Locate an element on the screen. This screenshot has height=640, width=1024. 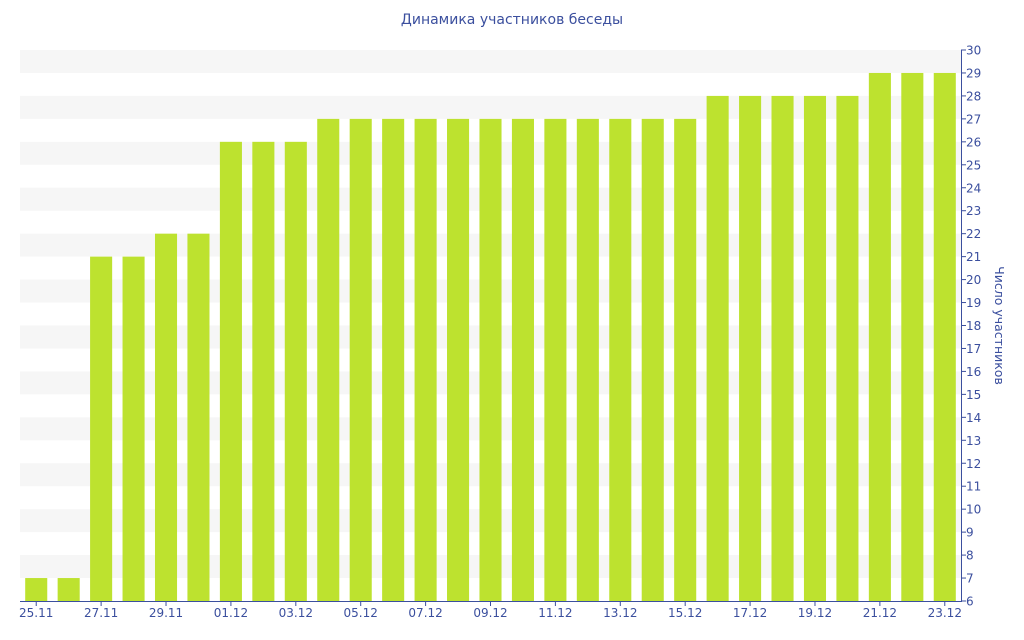
y-tick-label: 19 is located at coordinates (973, 303).